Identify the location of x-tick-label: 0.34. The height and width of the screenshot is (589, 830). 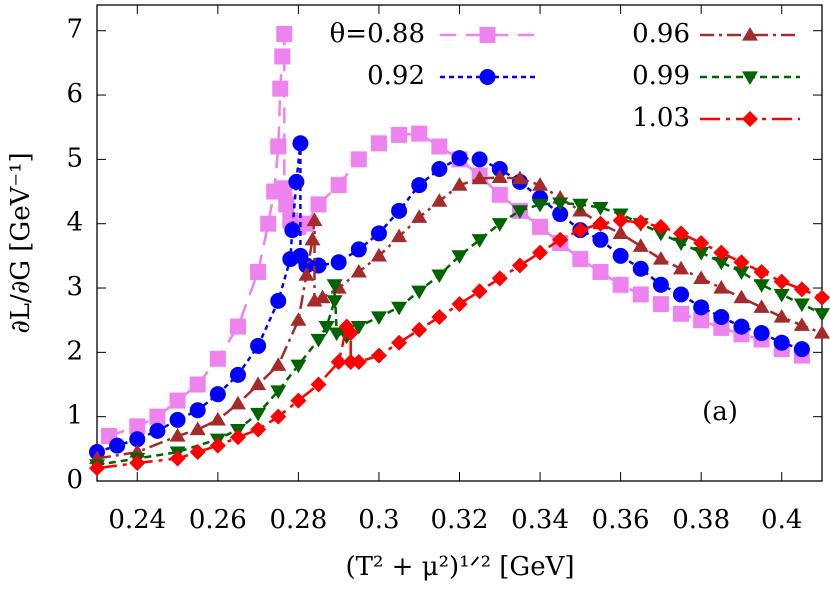
(540, 520).